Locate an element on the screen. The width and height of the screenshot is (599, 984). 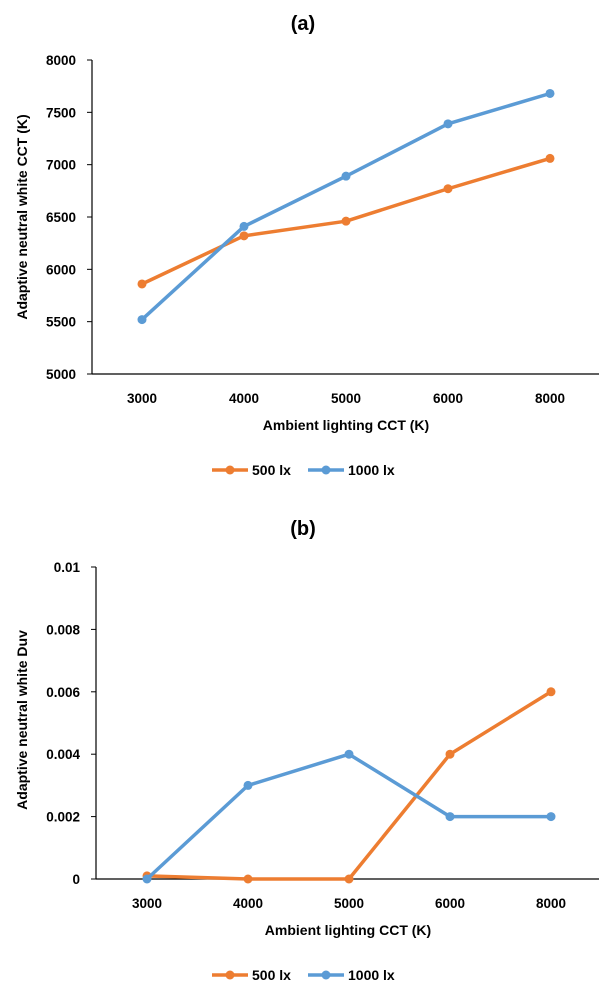
chart-b-title: (b) is located at coordinates (303, 529).